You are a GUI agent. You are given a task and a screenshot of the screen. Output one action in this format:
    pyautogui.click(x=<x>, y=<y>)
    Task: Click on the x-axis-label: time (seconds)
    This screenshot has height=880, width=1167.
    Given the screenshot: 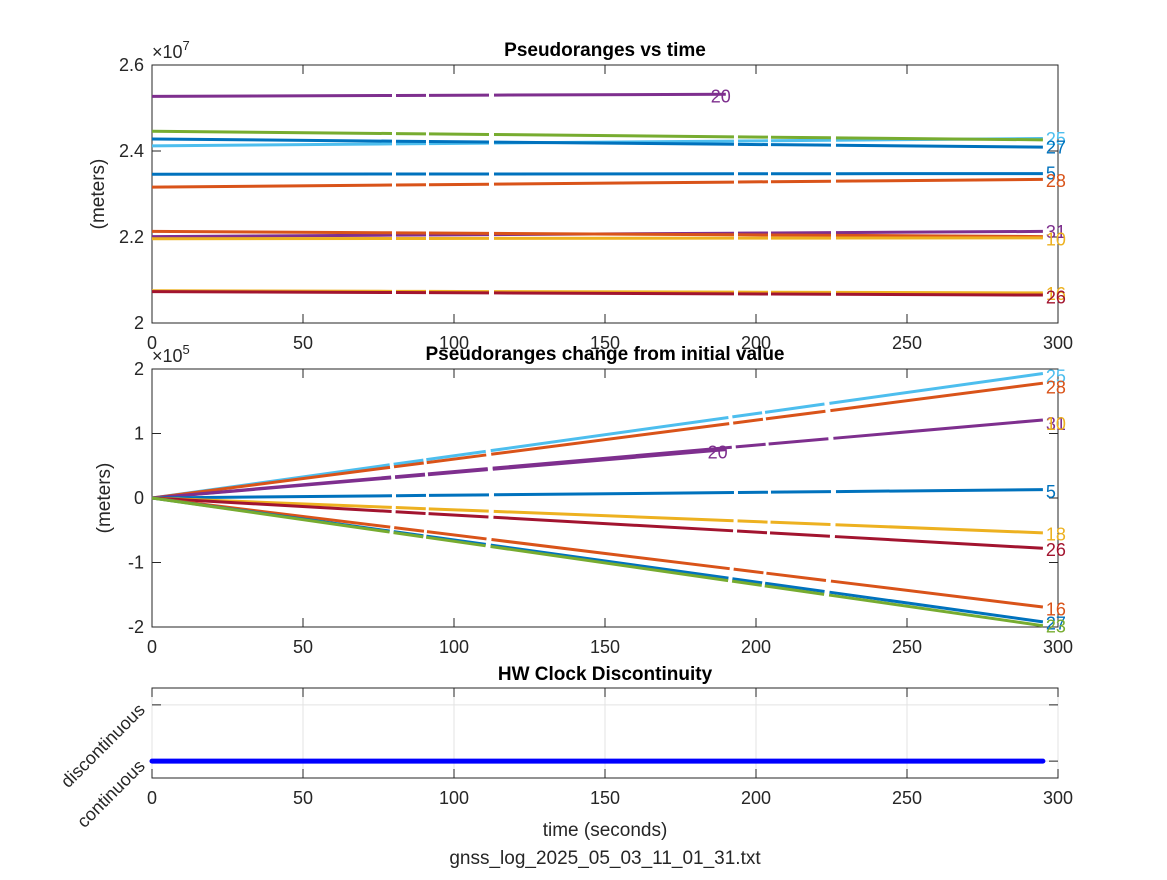 What is the action you would take?
    pyautogui.click(x=605, y=830)
    